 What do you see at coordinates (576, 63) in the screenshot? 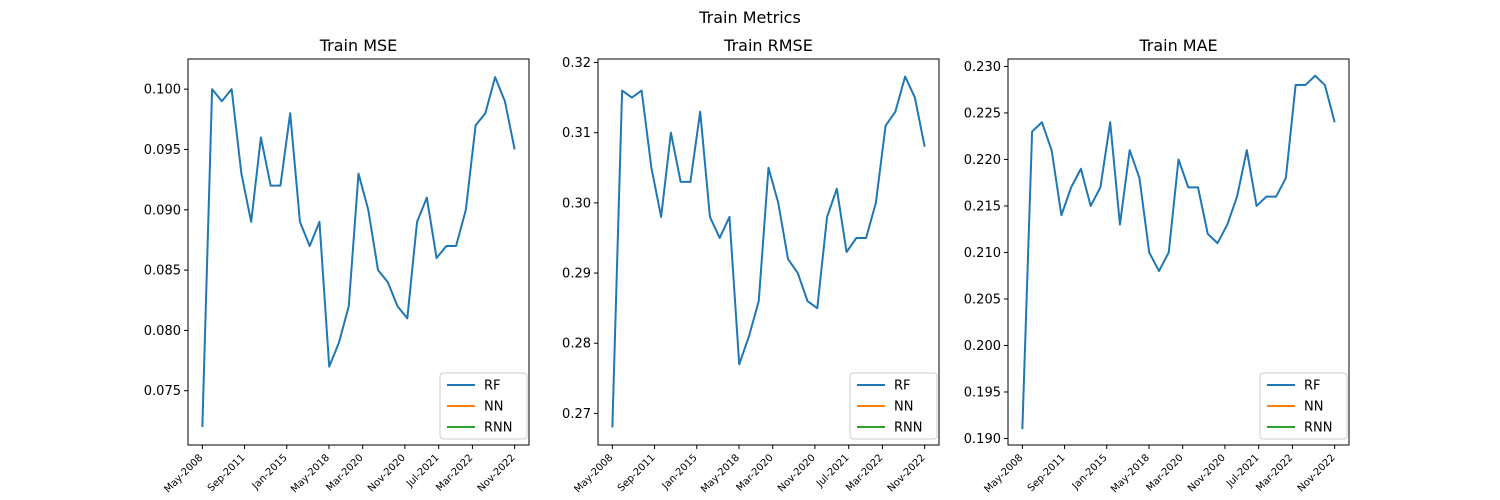
I see `y-tick-label: 0.32` at bounding box center [576, 63].